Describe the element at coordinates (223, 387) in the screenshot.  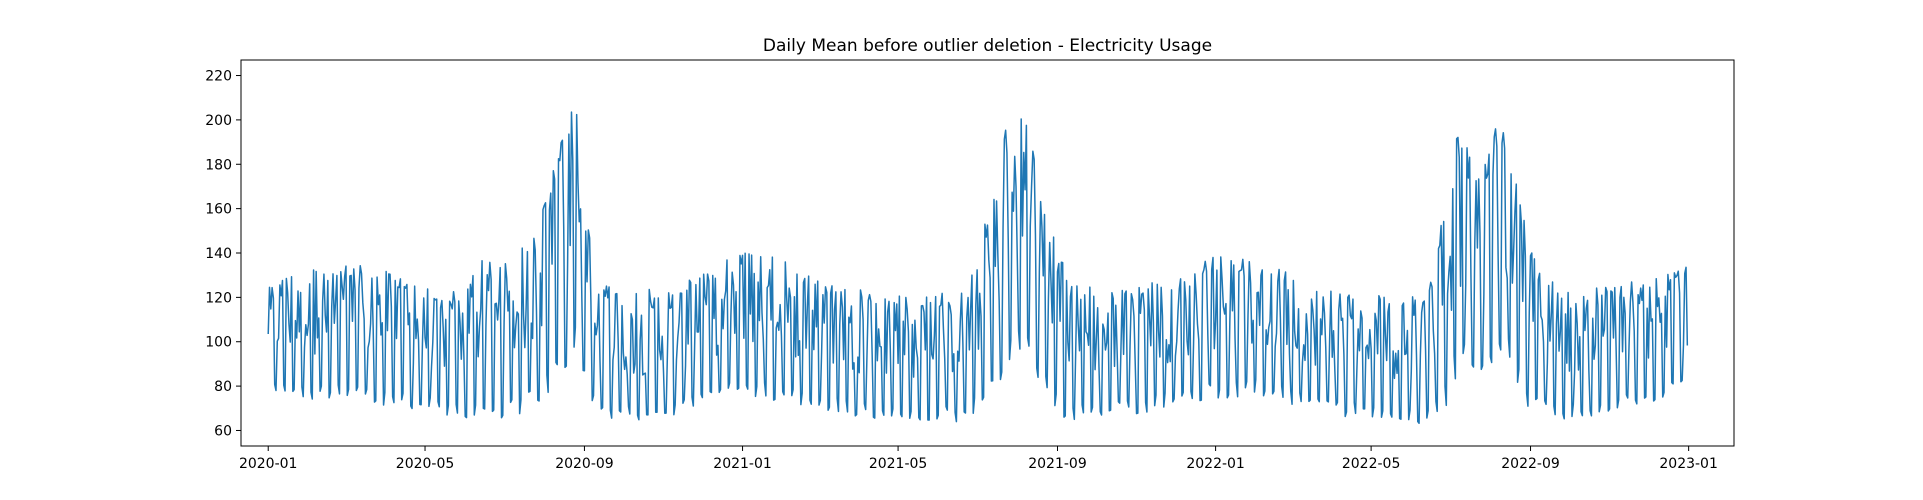
I see `y-tick-label: 80` at that location.